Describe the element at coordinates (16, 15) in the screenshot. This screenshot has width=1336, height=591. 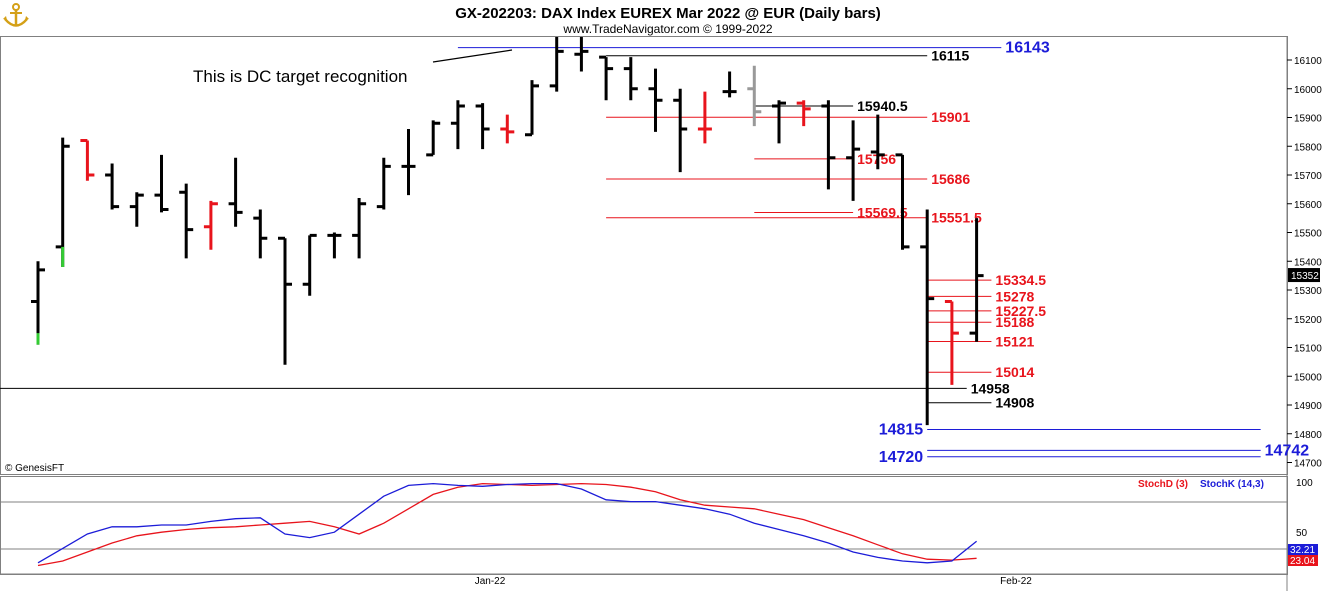
I see `anchor-logo-icon` at that location.